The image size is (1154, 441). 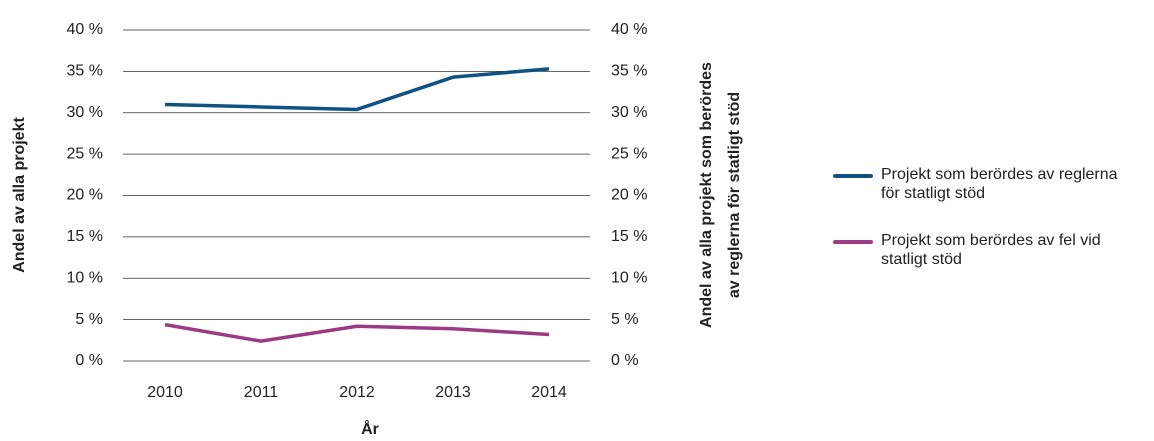 I want to click on y-tick-label: 35 %, so click(x=85, y=71).